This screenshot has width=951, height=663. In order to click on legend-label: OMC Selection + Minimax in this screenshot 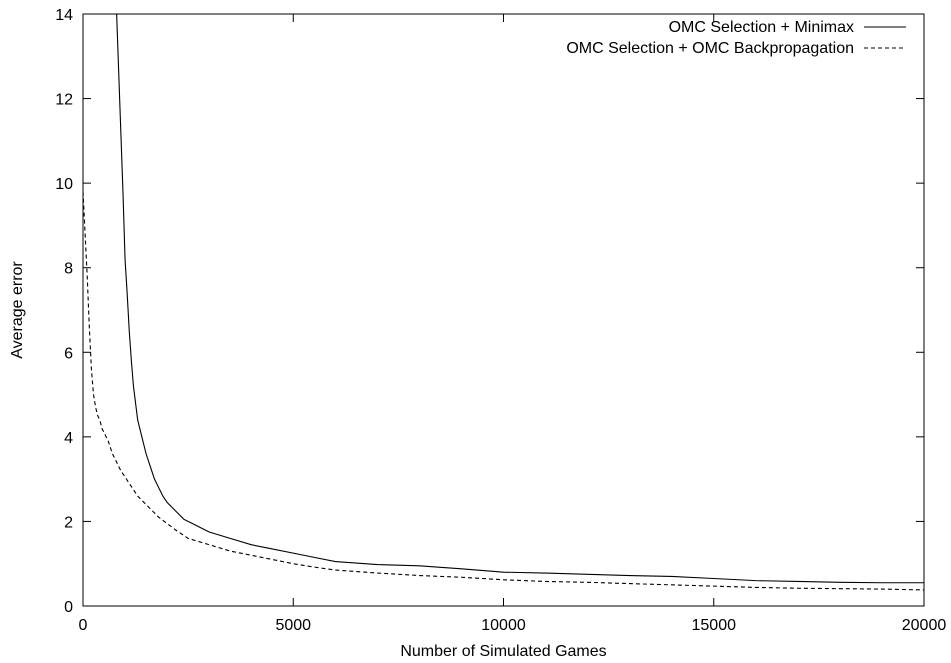, I will do `click(761, 27)`.